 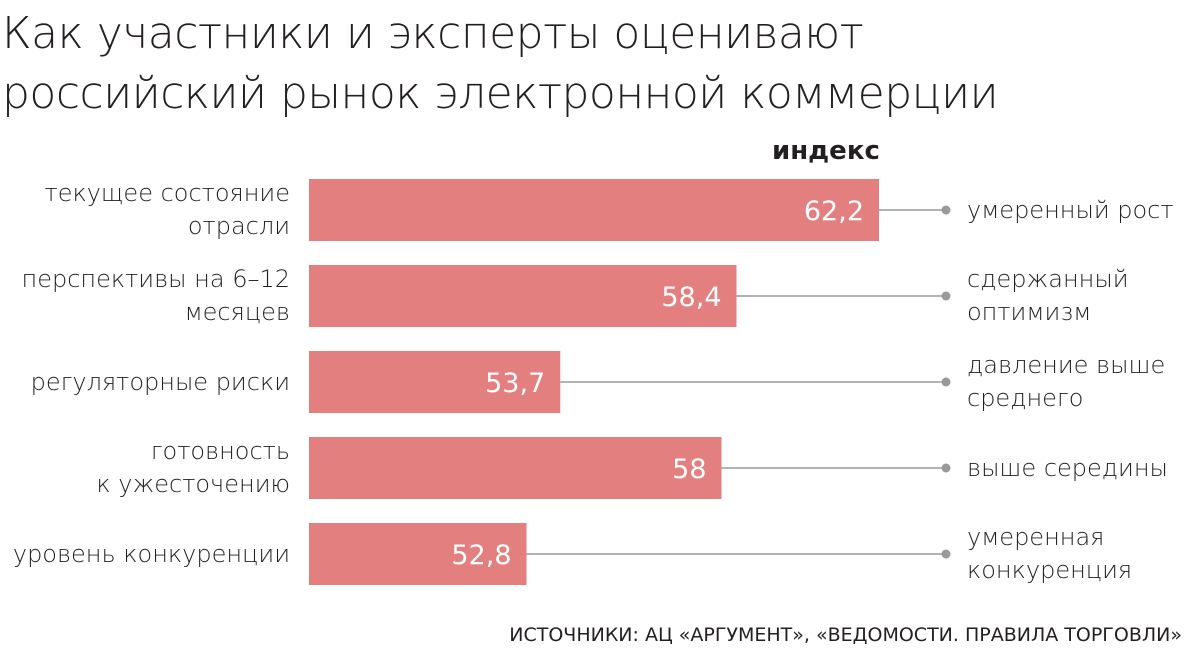 What do you see at coordinates (481, 555) in the screenshot?
I see `value-label: 52,8` at bounding box center [481, 555].